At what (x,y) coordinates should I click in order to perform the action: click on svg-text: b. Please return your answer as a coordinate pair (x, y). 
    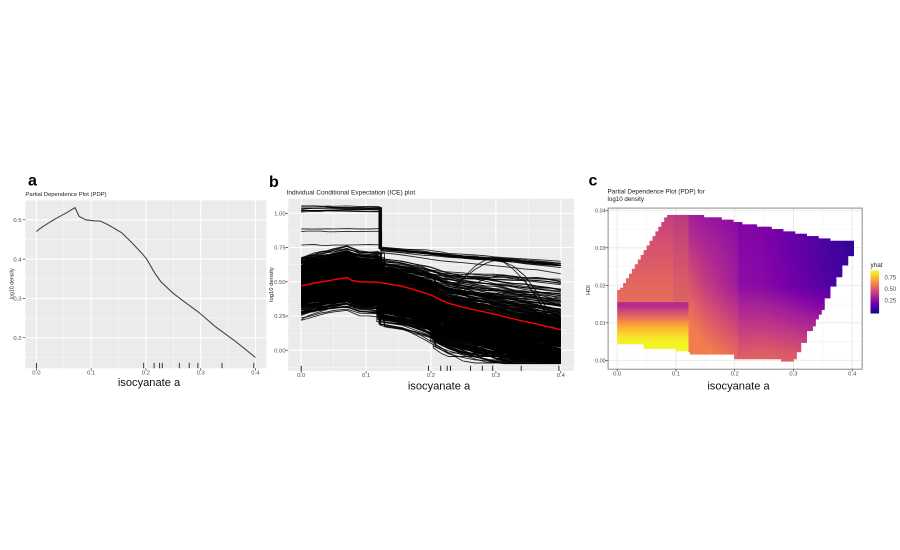
    Looking at the image, I should click on (274, 182).